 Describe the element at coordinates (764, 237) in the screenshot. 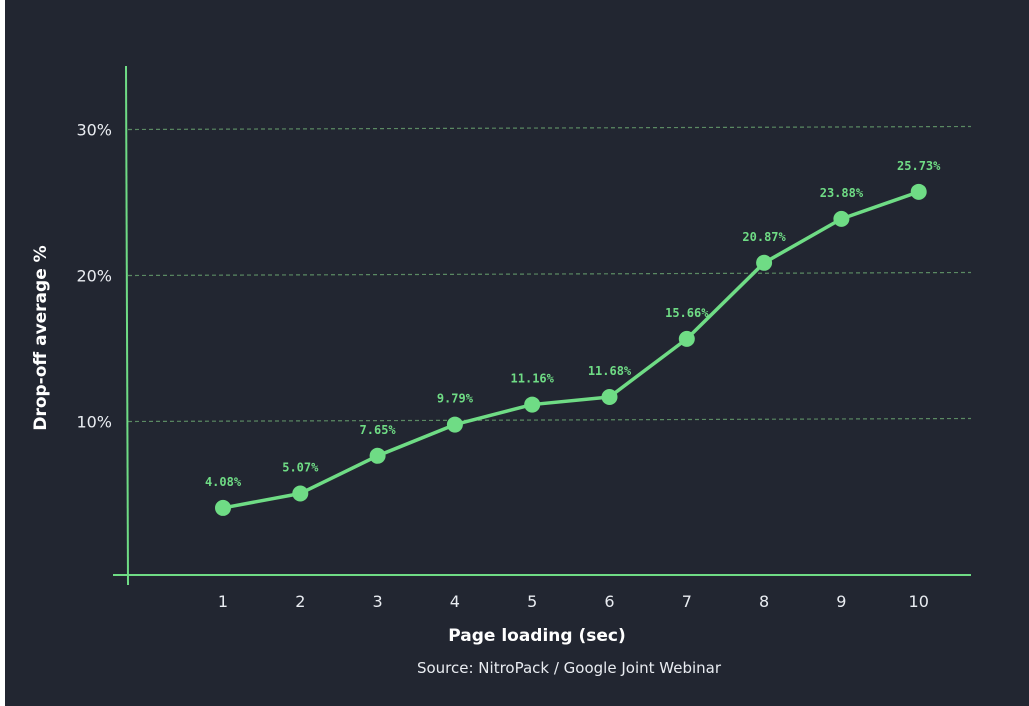

I see `data-label: 20.87%` at that location.